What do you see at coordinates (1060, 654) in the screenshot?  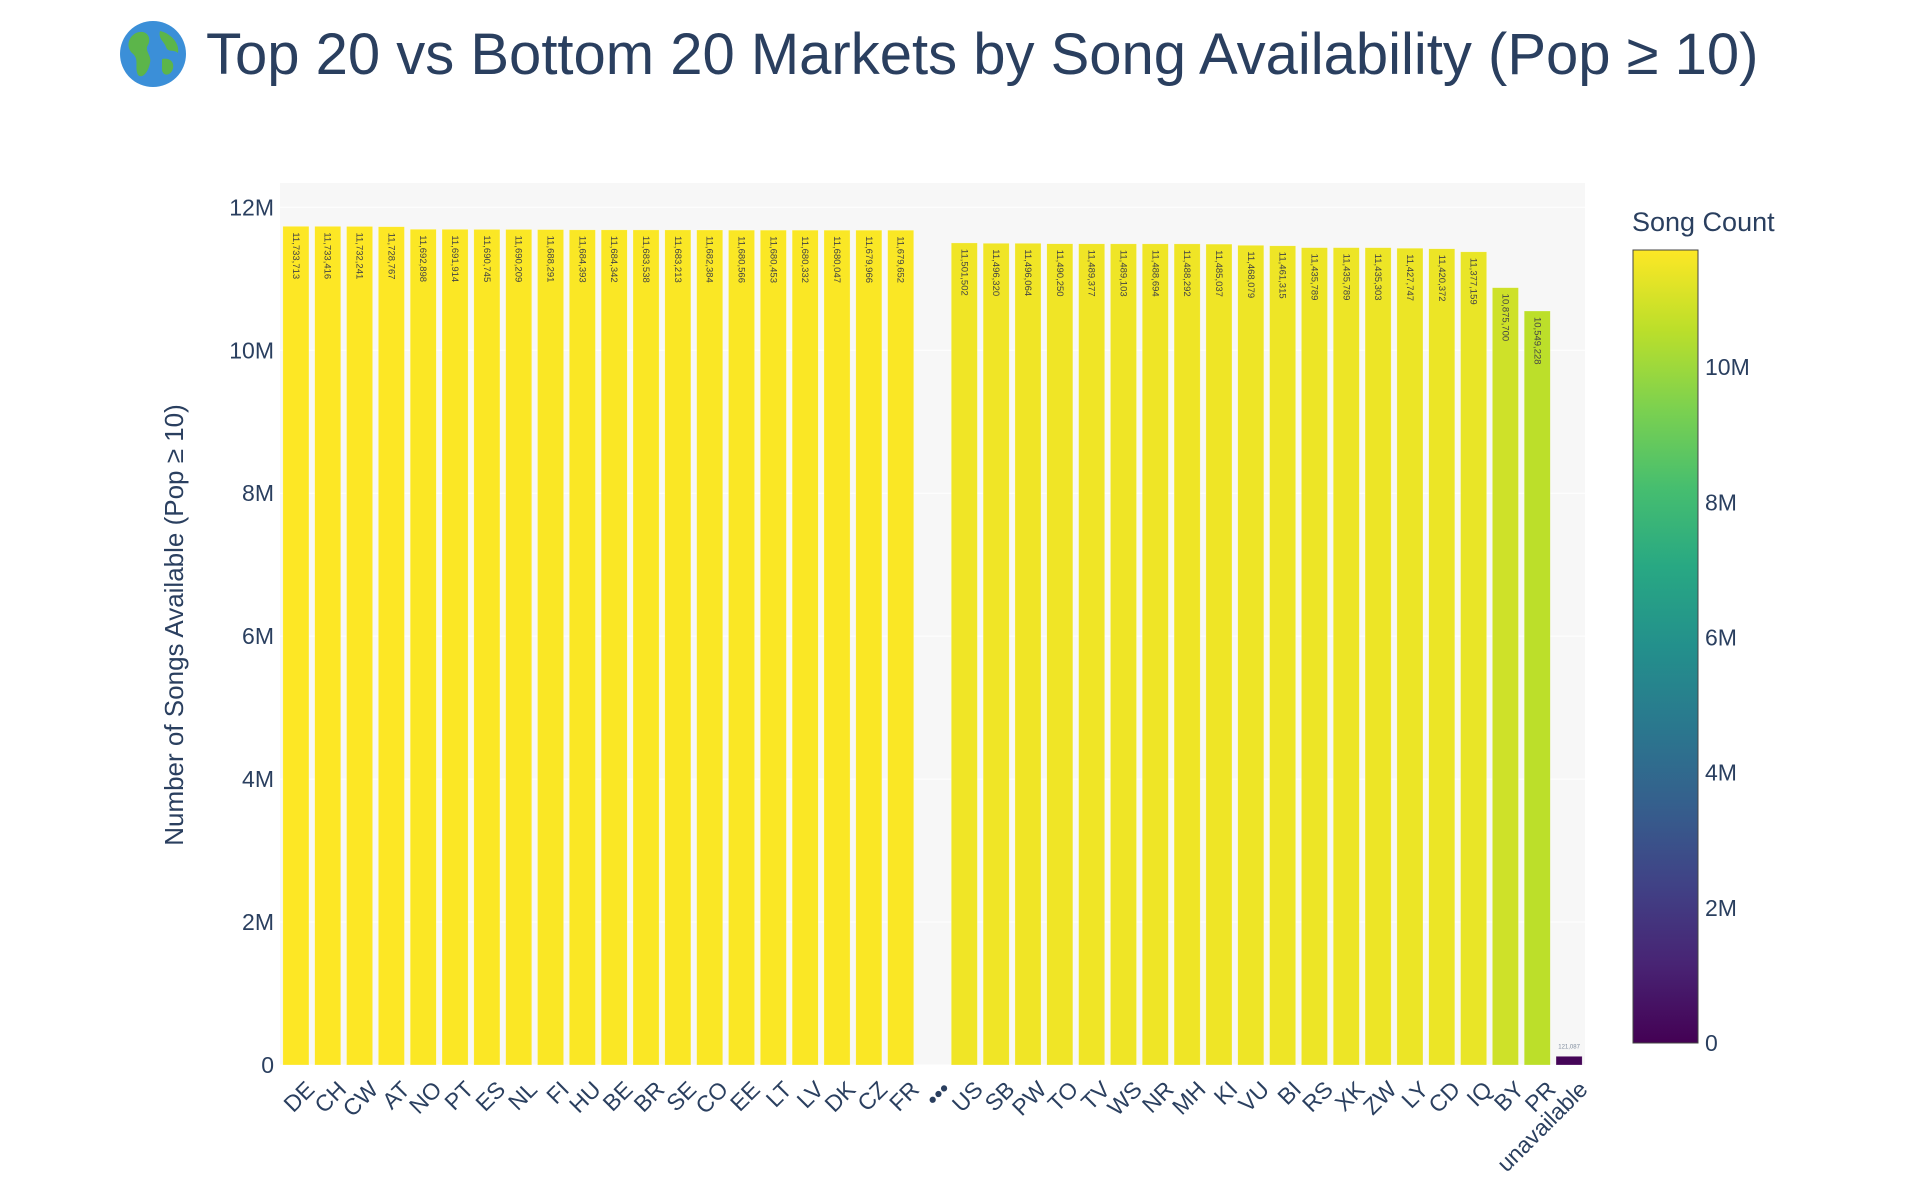 I see `bar-TO` at bounding box center [1060, 654].